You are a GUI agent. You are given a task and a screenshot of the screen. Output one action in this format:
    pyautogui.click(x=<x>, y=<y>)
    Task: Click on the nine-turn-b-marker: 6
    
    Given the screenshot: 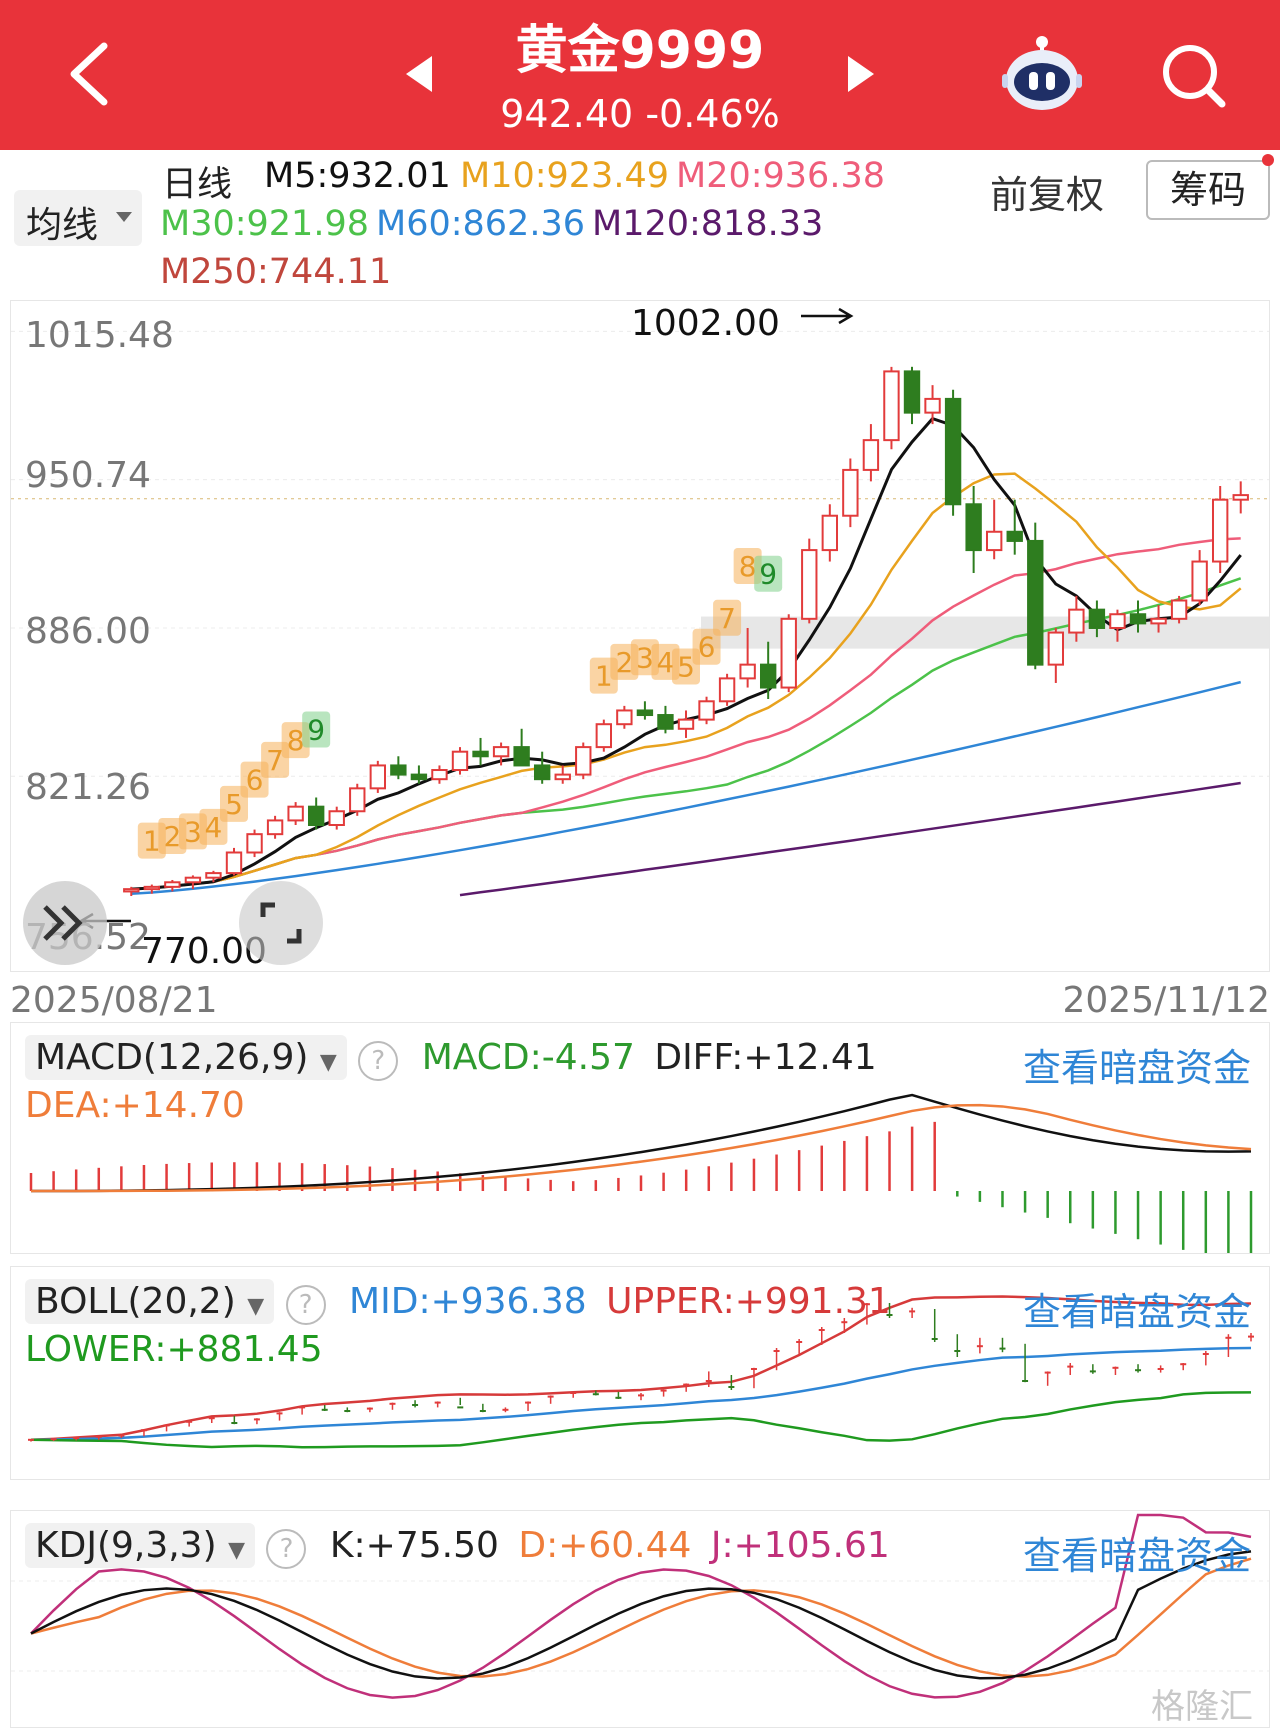 What is the action you would take?
    pyautogui.click(x=707, y=647)
    